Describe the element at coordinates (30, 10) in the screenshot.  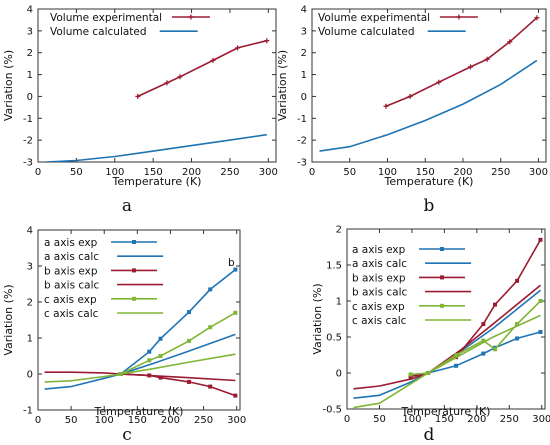
I see `y-tick-label: 4` at that location.